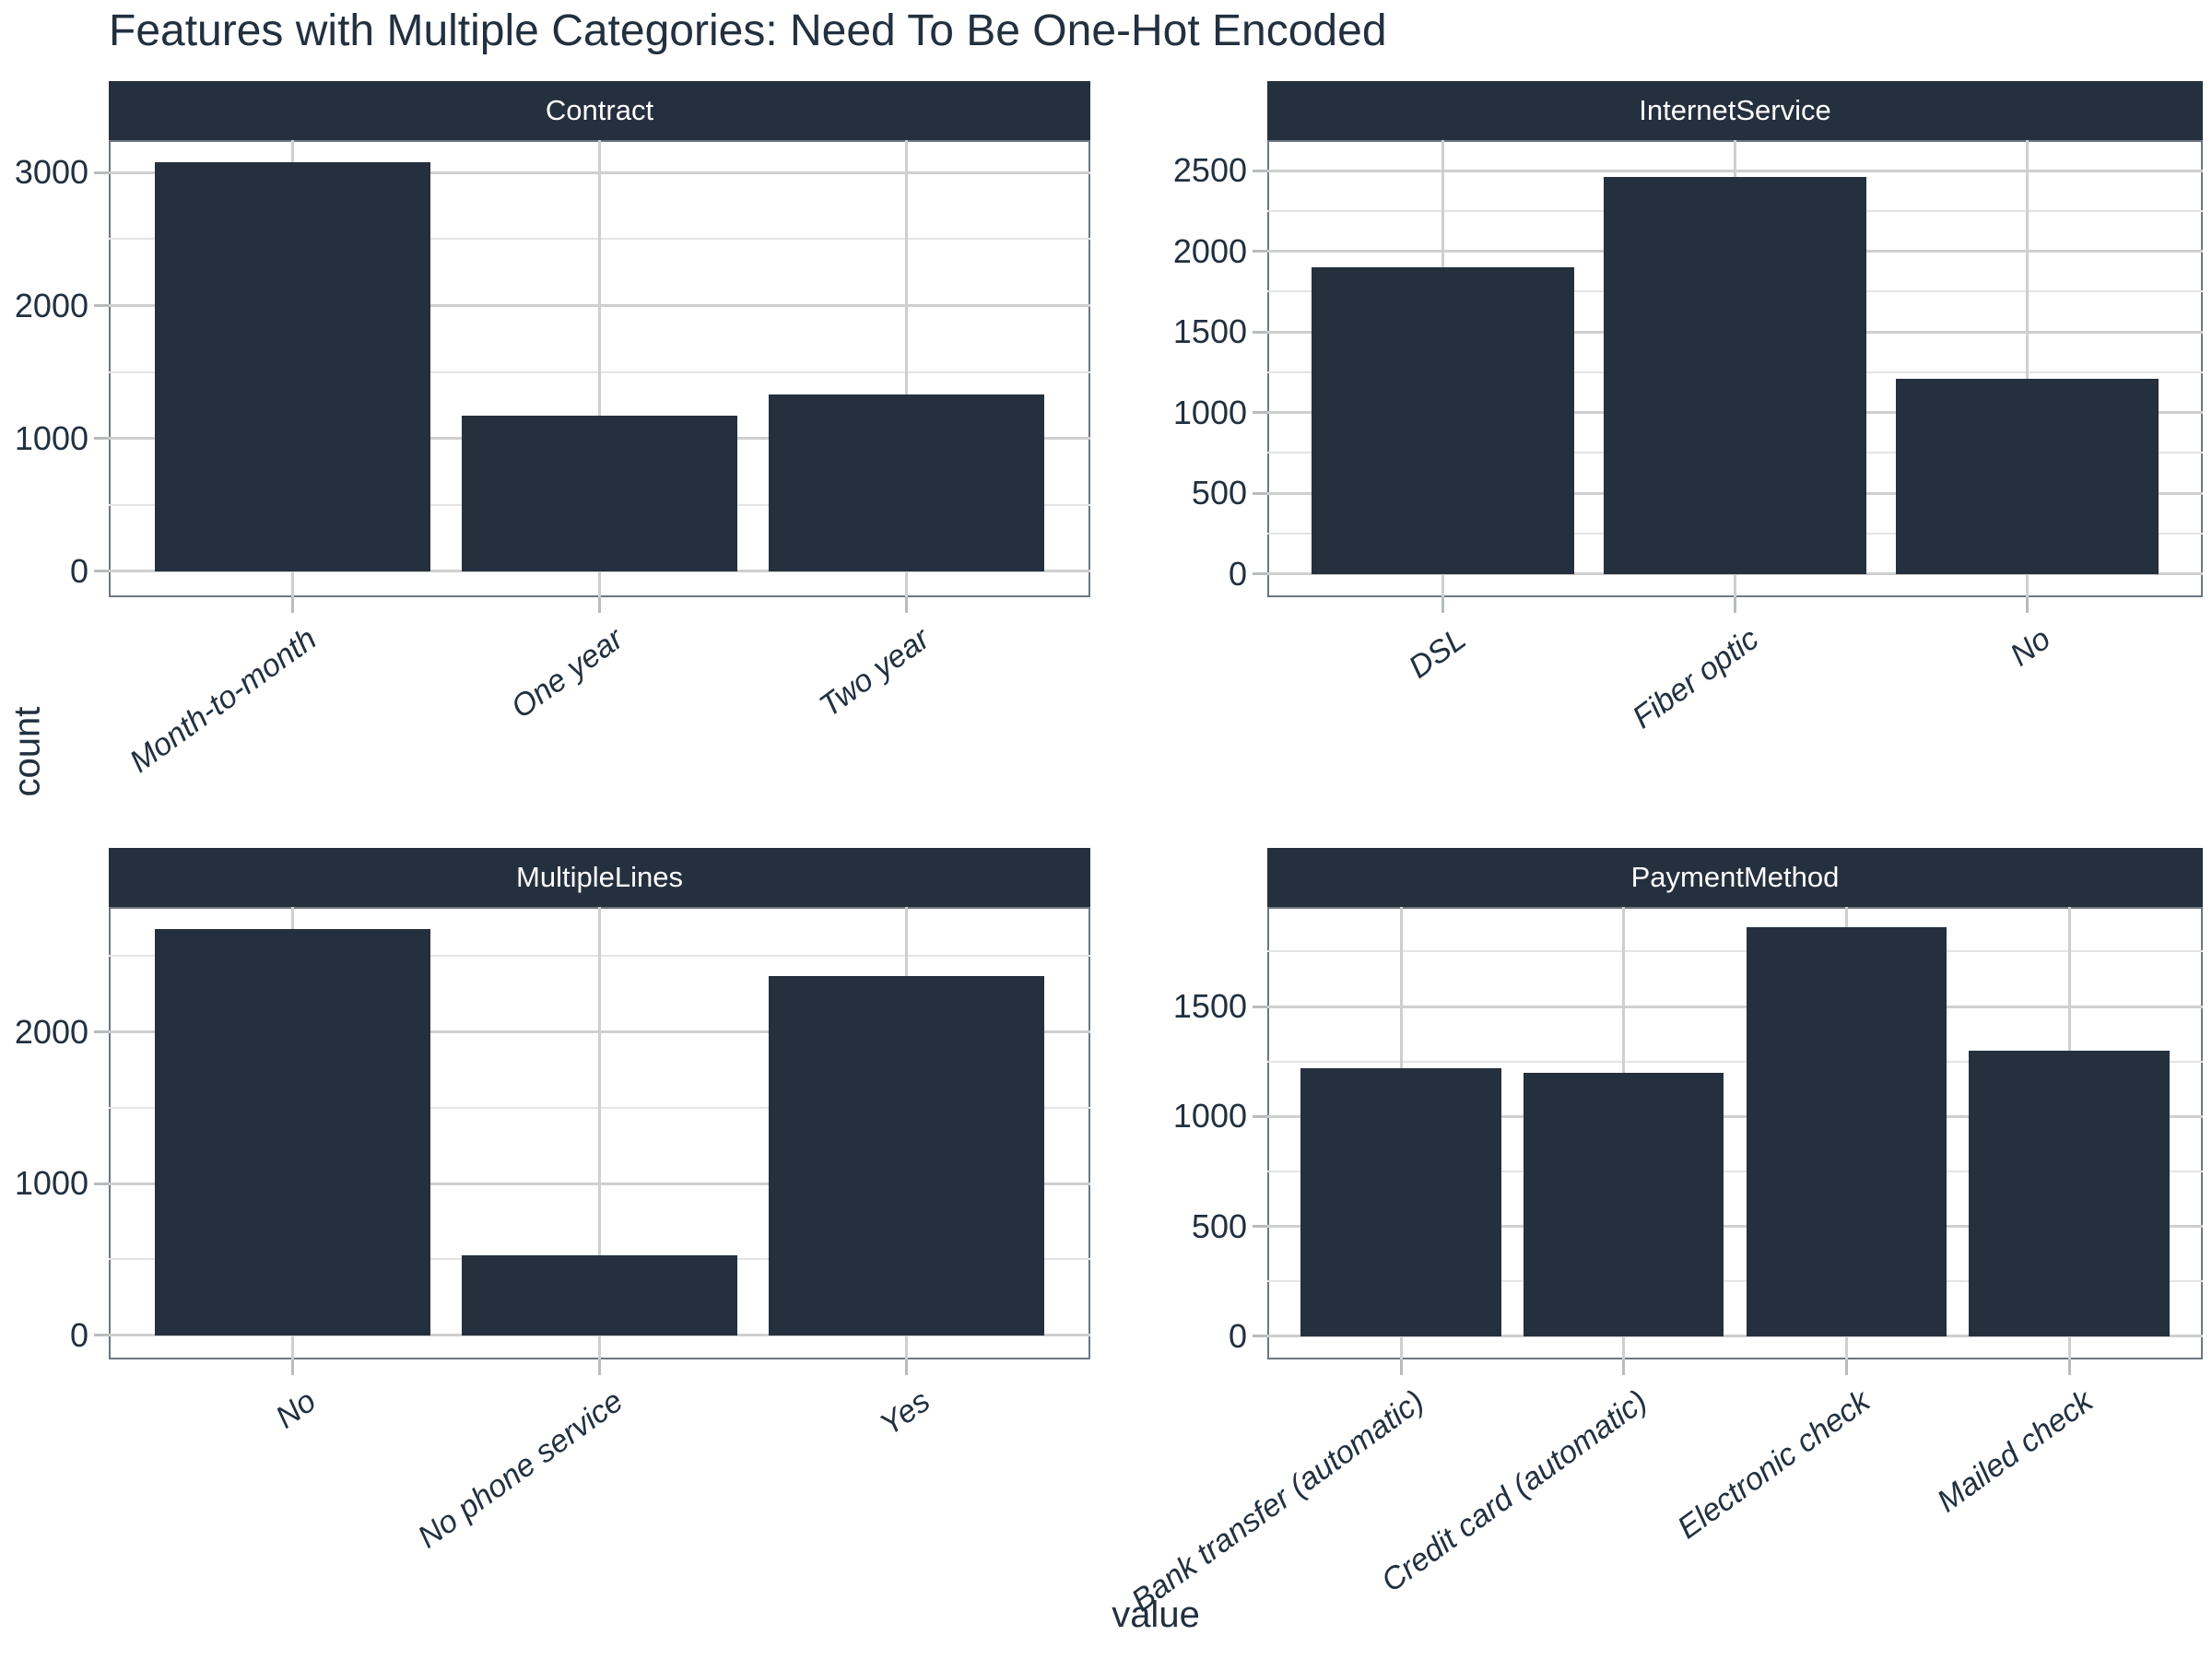 This screenshot has width=2212, height=1659. I want to click on bar-mailed-check, so click(2069, 1193).